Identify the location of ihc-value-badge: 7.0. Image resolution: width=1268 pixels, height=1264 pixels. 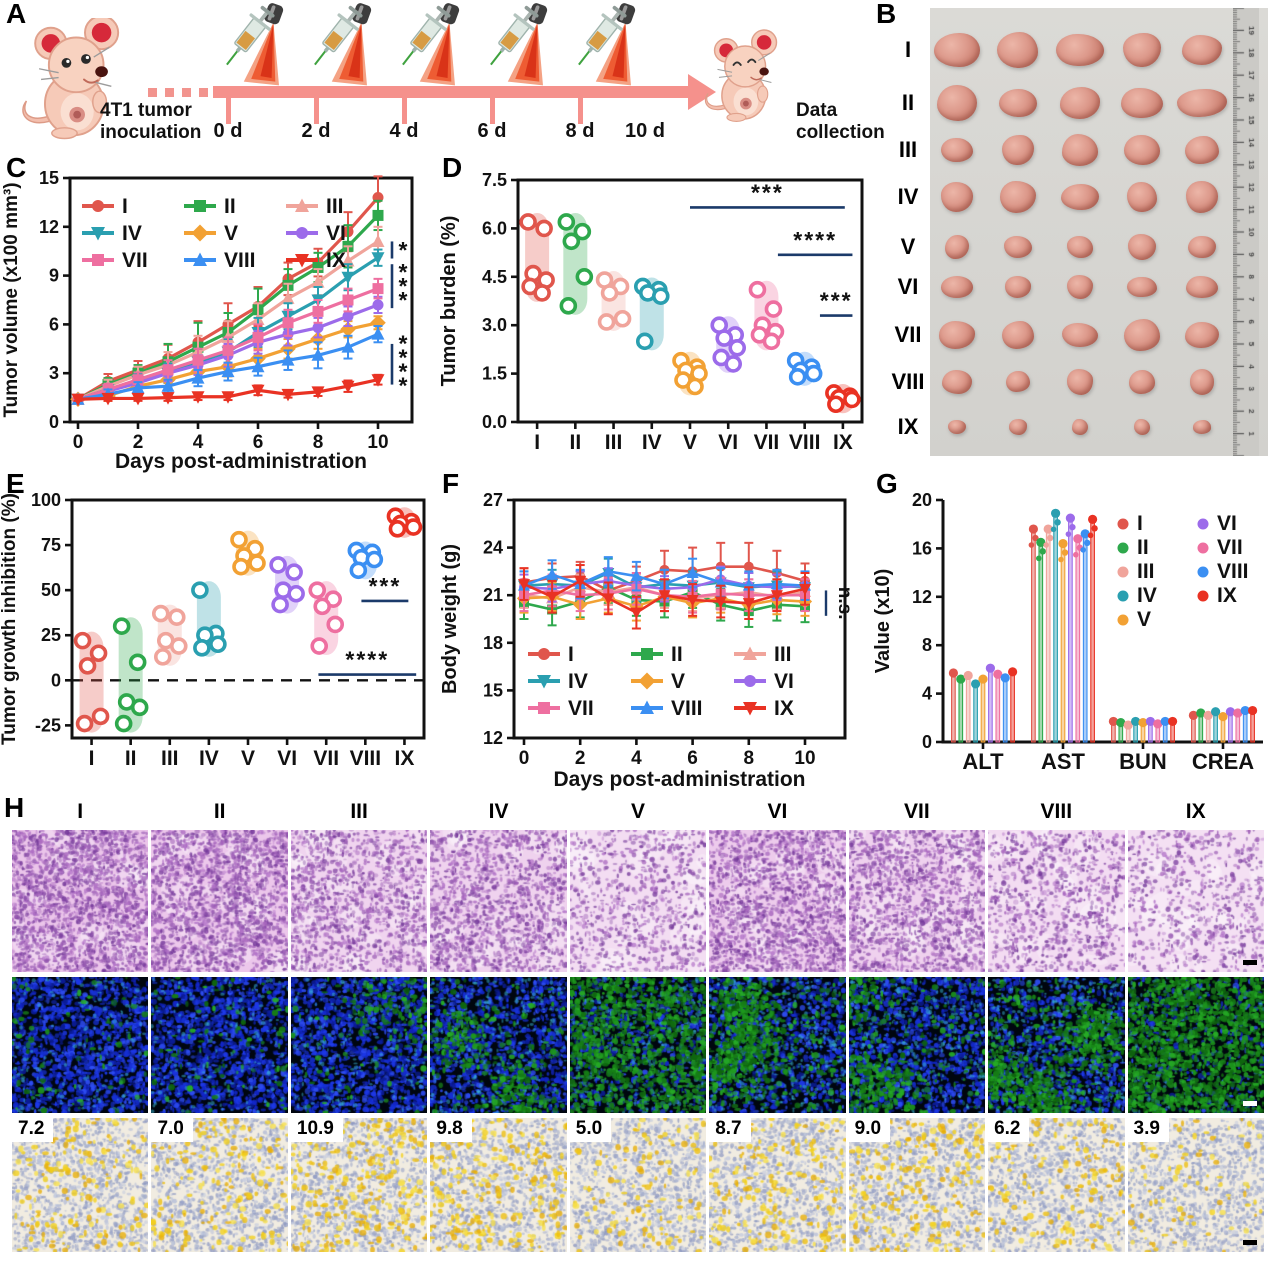
(172, 1130).